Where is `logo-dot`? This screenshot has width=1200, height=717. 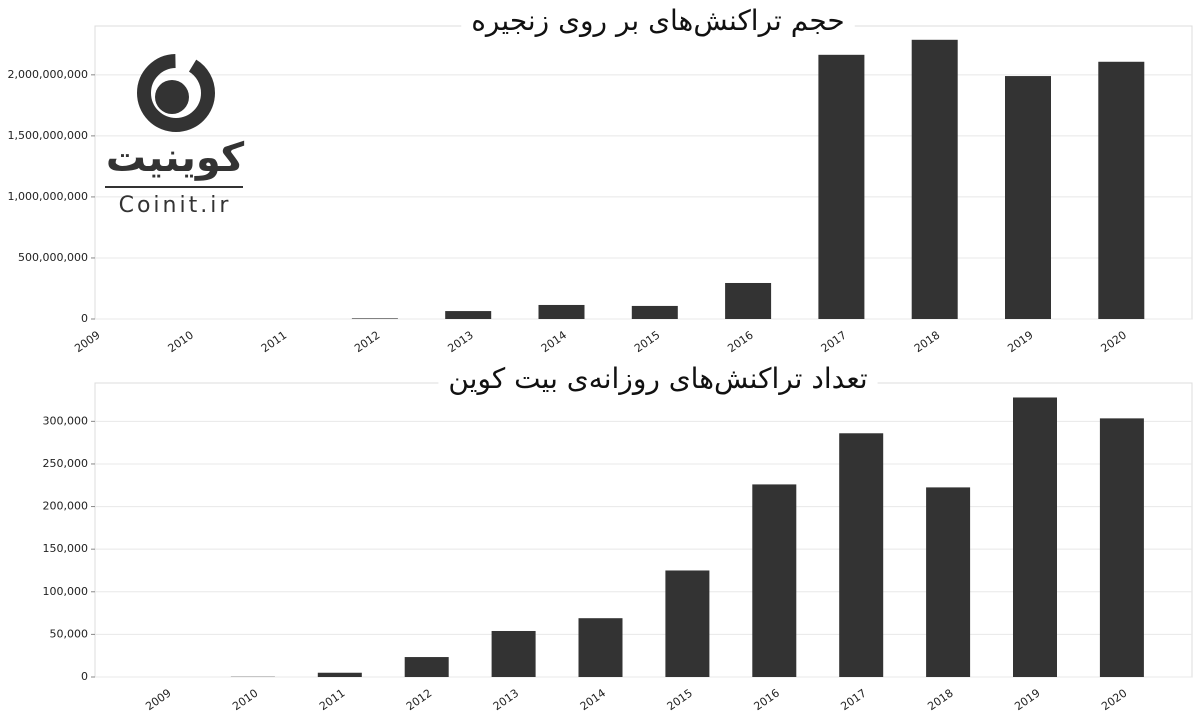 logo-dot is located at coordinates (172, 97).